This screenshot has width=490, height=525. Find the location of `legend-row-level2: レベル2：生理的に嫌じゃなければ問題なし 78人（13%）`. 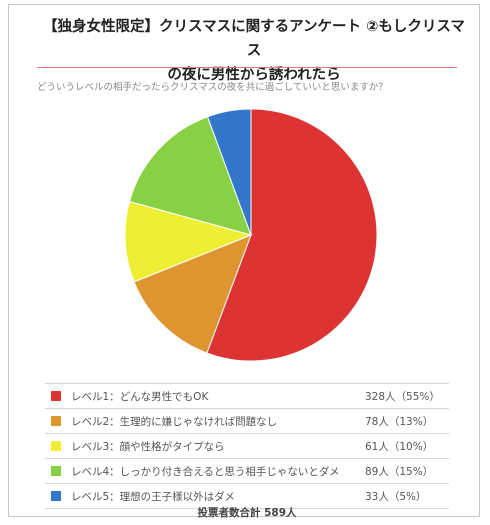

legend-row-level2: レベル2：生理的に嫌じゃなければ問題なし 78人（13%） is located at coordinates (247, 421).